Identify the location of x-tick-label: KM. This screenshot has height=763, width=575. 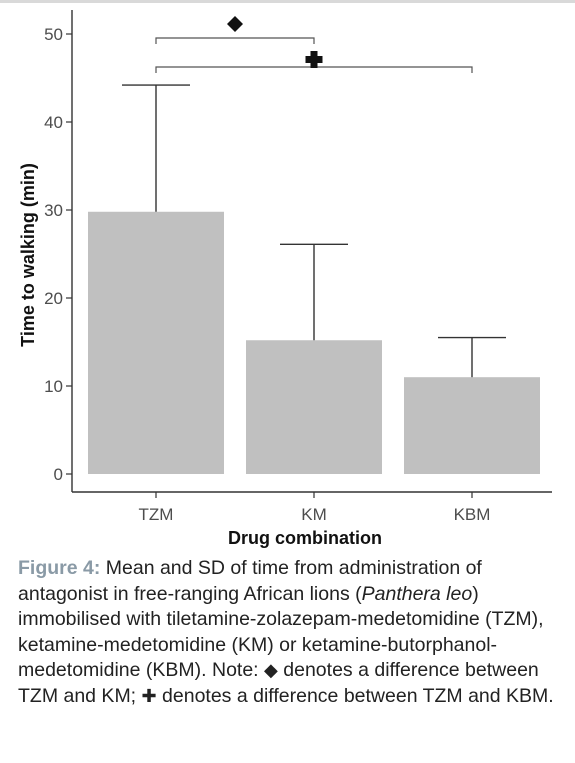
(314, 514).